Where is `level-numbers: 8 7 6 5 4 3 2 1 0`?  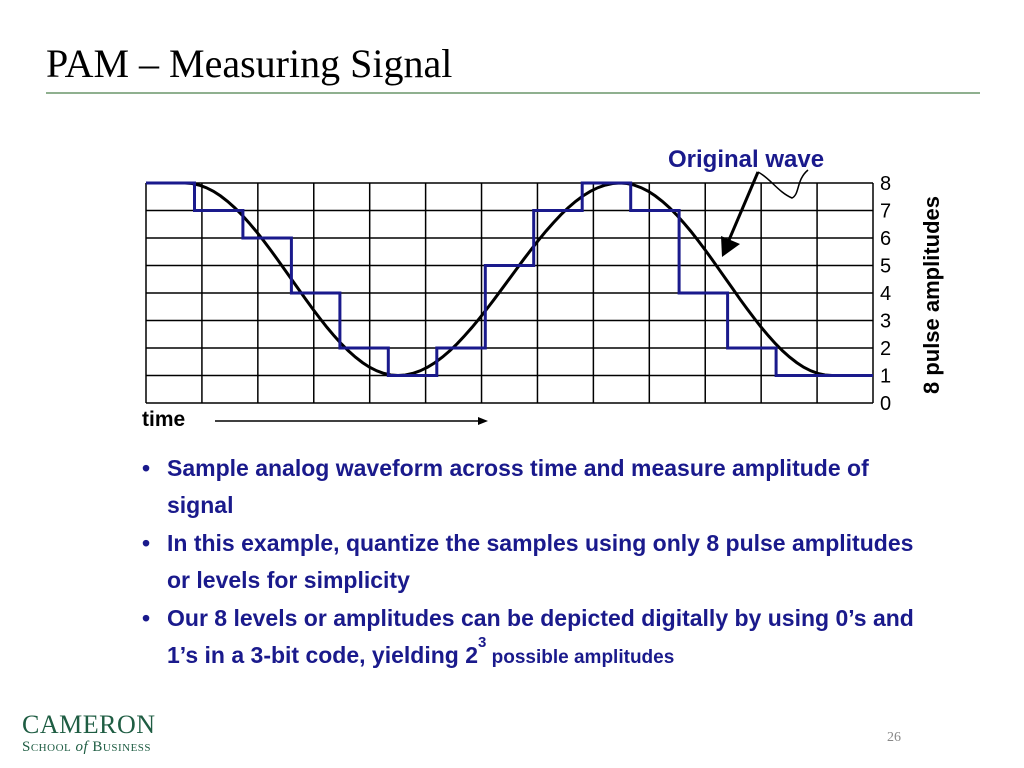
level-numbers: 8 7 6 5 4 3 2 1 0 is located at coordinates (885, 294).